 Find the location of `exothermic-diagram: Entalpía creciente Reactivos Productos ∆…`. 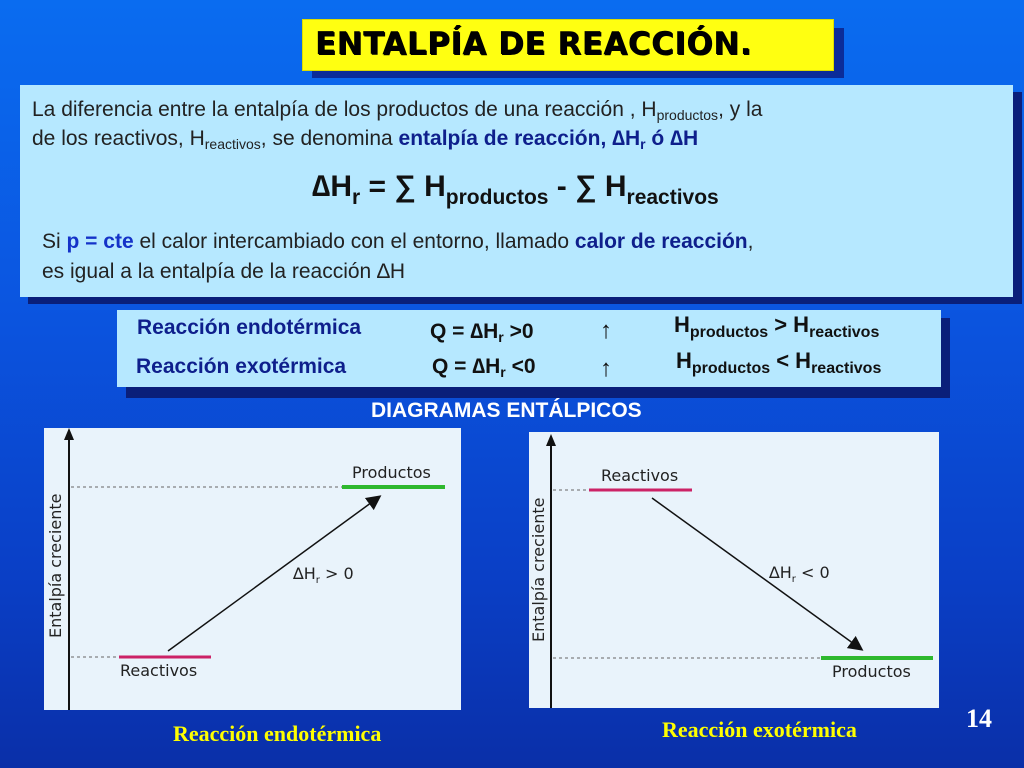

exothermic-diagram: Entalpía creciente Reactivos Productos ∆… is located at coordinates (734, 570).